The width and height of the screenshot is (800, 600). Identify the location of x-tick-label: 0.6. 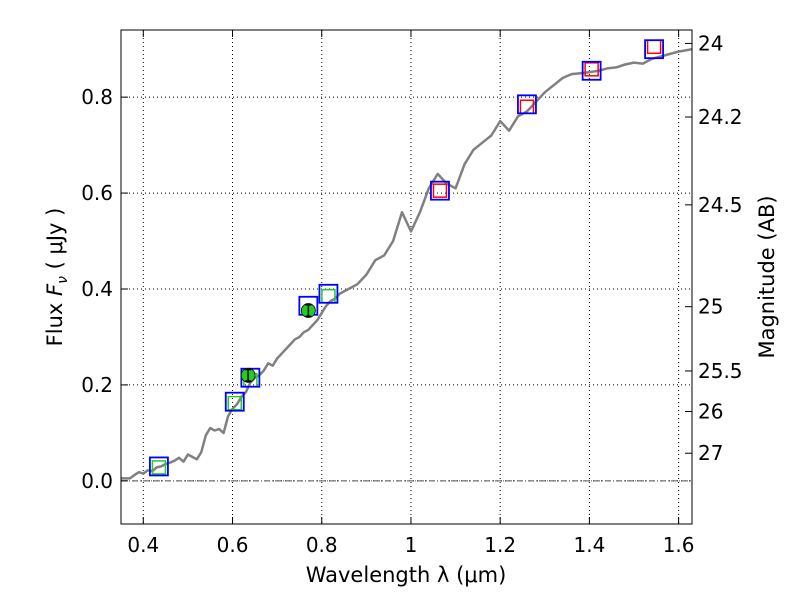
(233, 545).